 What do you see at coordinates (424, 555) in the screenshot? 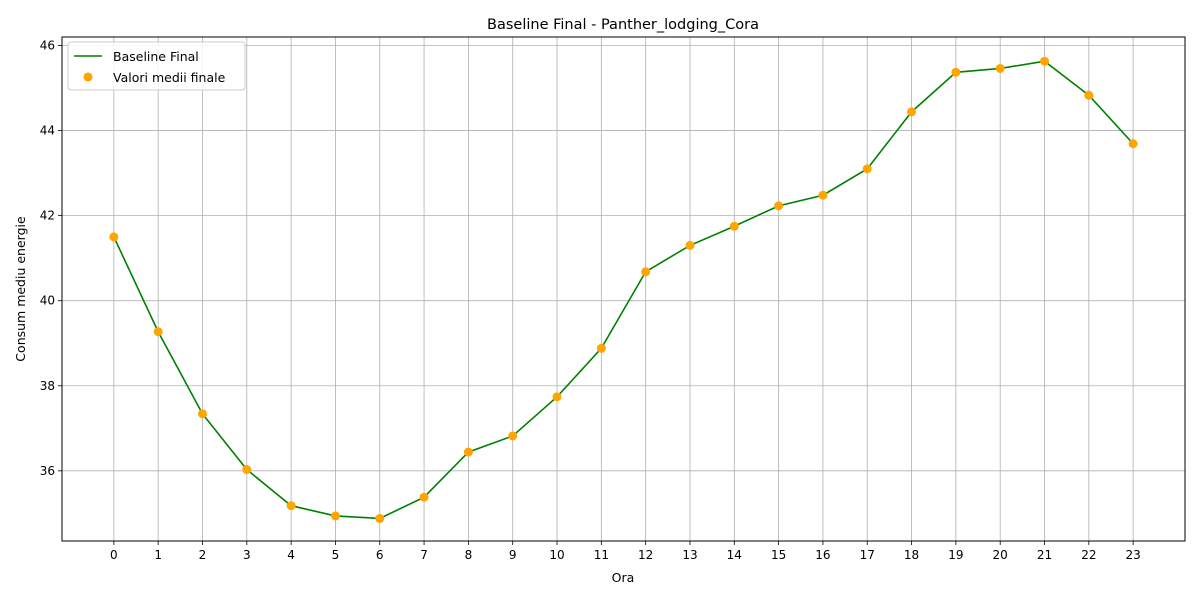
I see `x-tick-label: 7` at bounding box center [424, 555].